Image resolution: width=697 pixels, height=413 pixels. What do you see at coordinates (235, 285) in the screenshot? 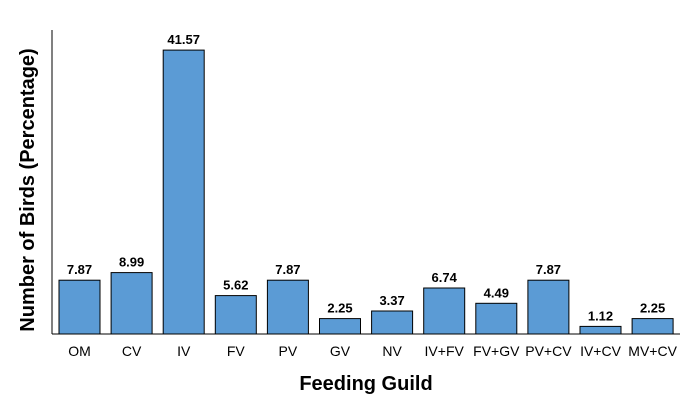
I see `value-label-fv: 5.62` at bounding box center [235, 285].